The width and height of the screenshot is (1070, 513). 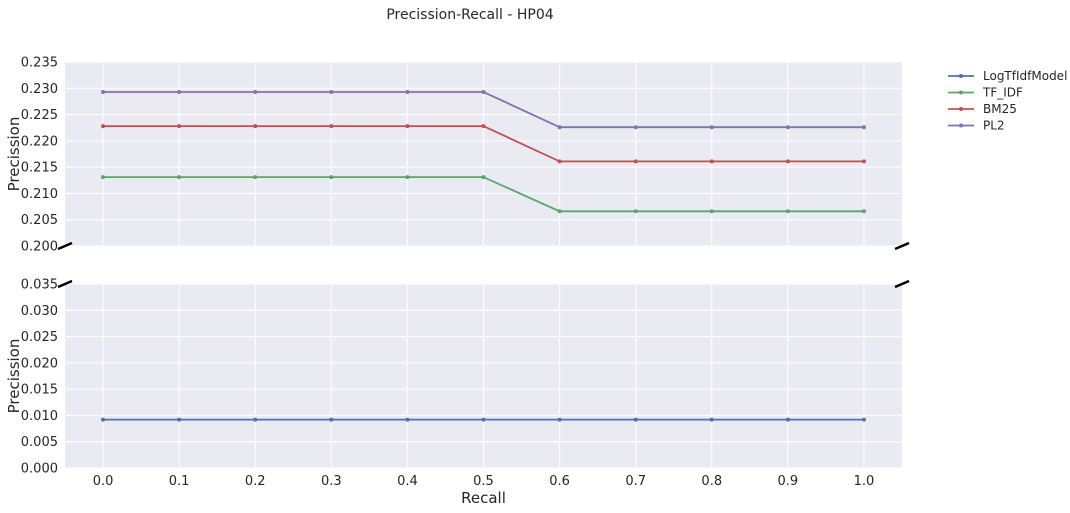 I want to click on x-tick-label: 0.8, so click(x=711, y=481).